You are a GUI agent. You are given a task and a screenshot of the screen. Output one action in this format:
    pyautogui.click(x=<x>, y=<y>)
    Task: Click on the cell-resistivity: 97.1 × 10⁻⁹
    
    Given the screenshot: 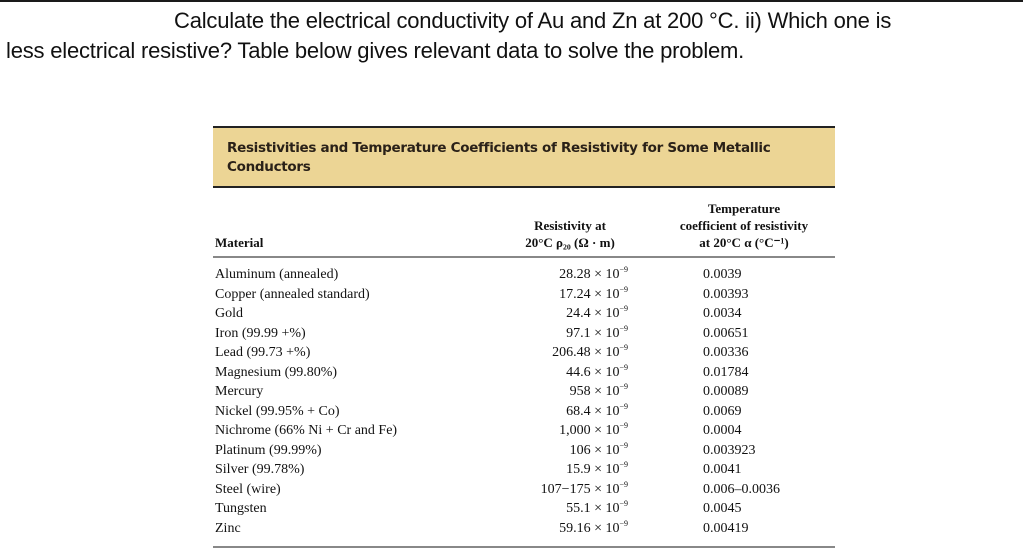 What is the action you would take?
    pyautogui.click(x=597, y=334)
    